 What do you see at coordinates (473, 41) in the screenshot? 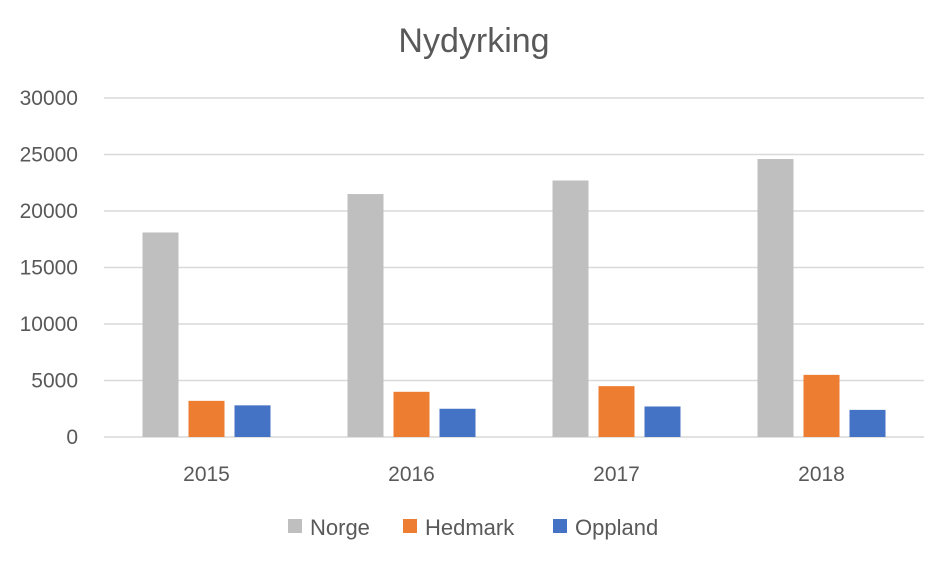
I see `chart-title: Nydyrking` at bounding box center [473, 41].